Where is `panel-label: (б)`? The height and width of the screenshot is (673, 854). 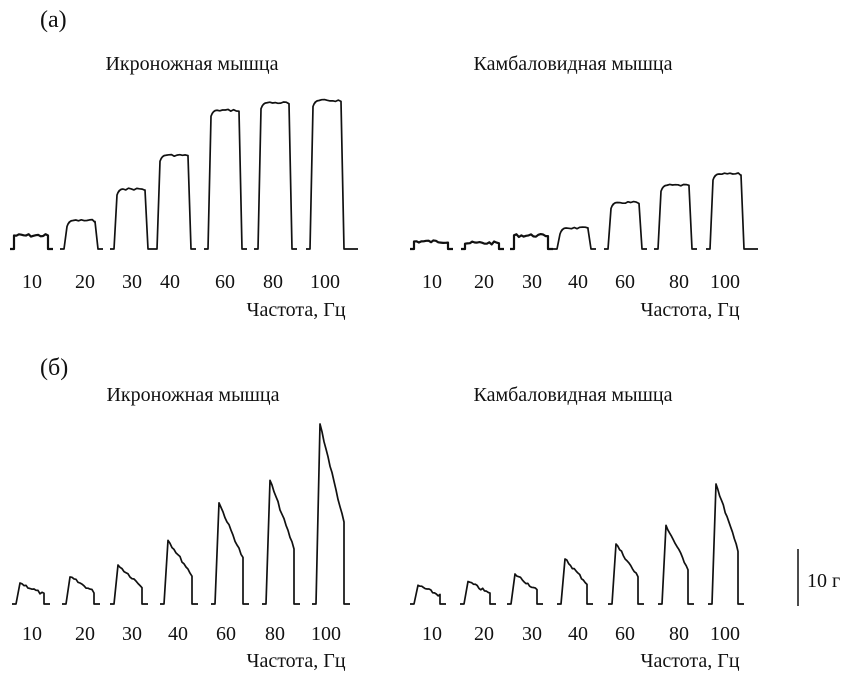 panel-label: (б) is located at coordinates (54, 368).